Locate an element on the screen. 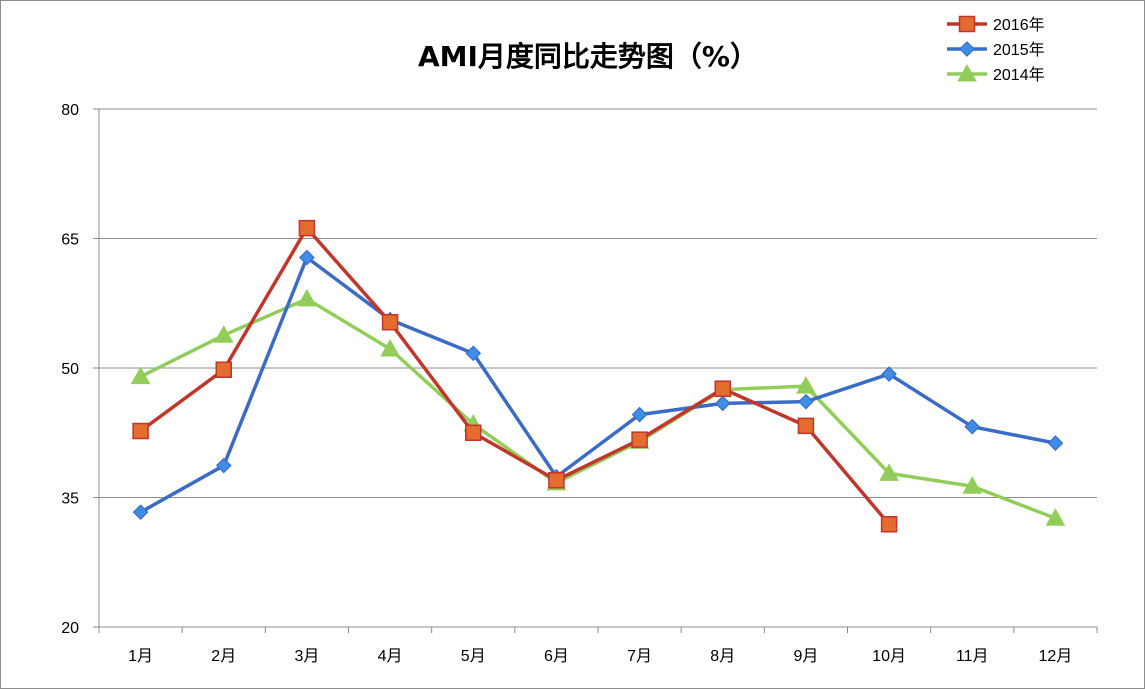  legend-item: 2016年 is located at coordinates (996, 24).